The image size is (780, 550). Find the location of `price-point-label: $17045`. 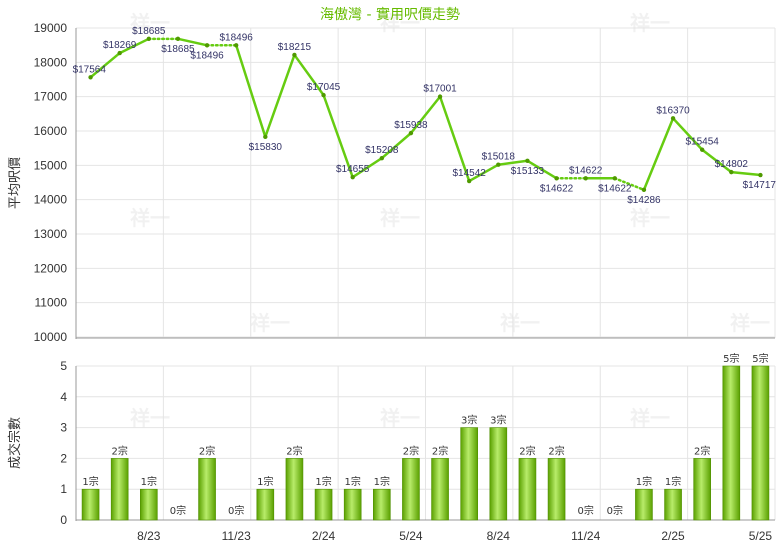

price-point-label: $17045 is located at coordinates (324, 87).